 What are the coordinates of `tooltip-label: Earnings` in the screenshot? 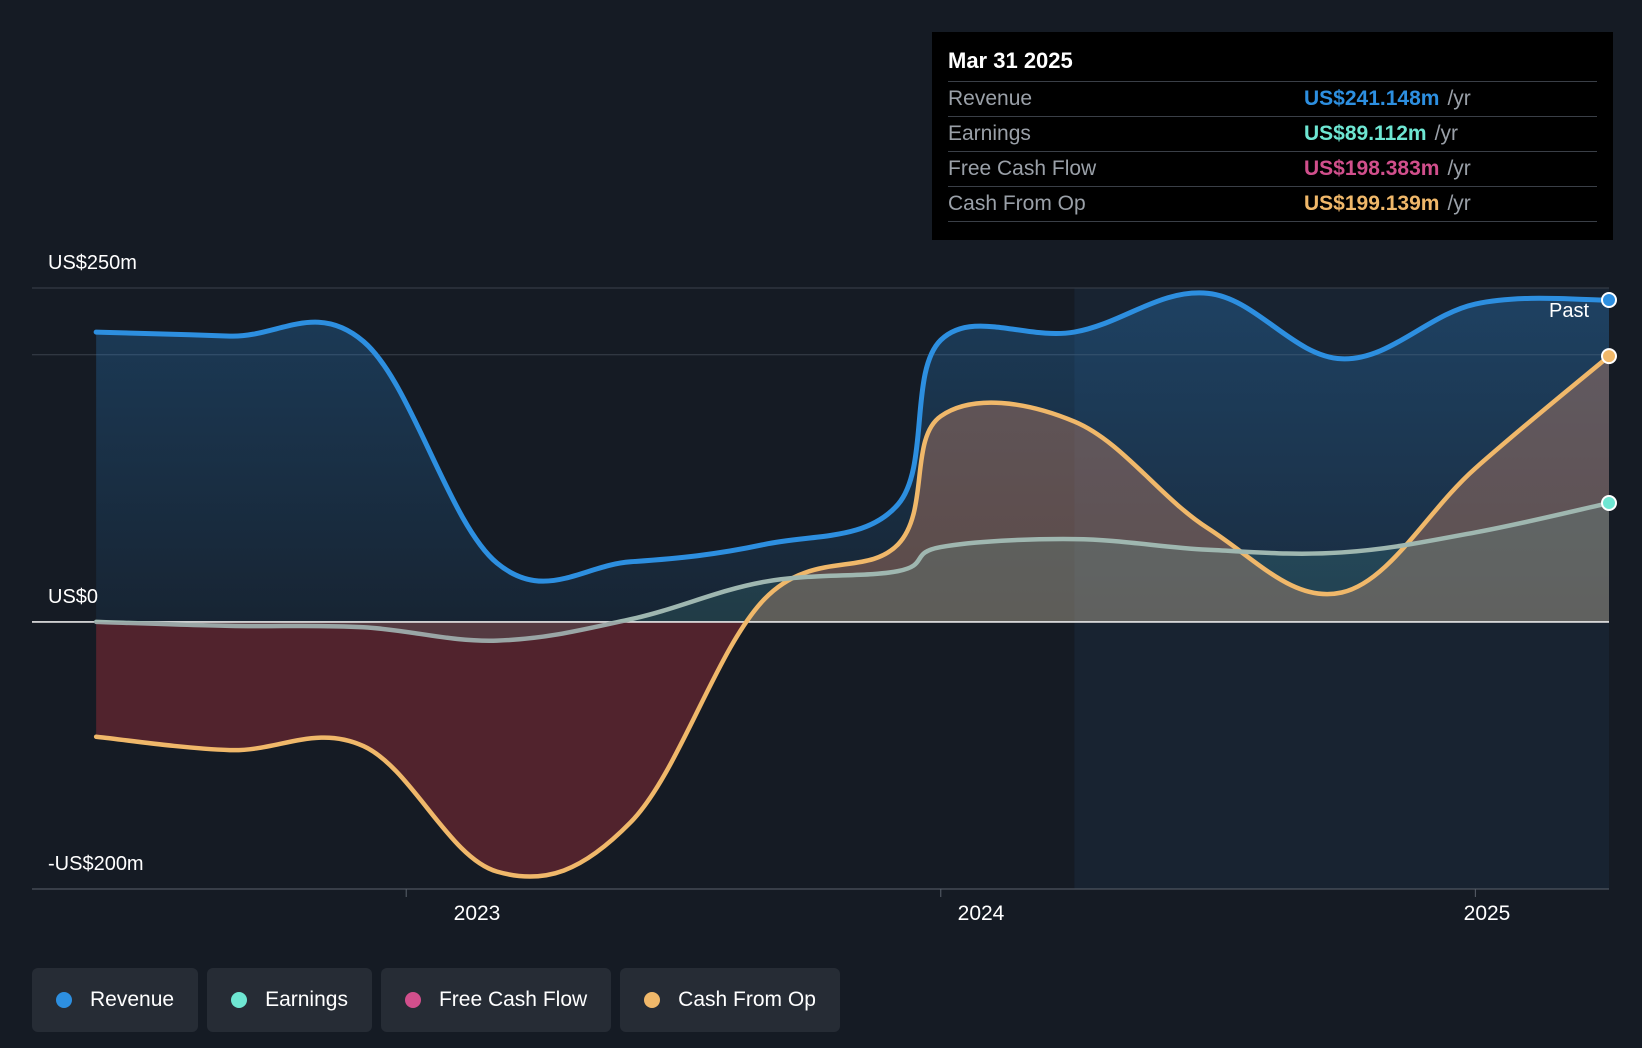 It's located at (989, 133).